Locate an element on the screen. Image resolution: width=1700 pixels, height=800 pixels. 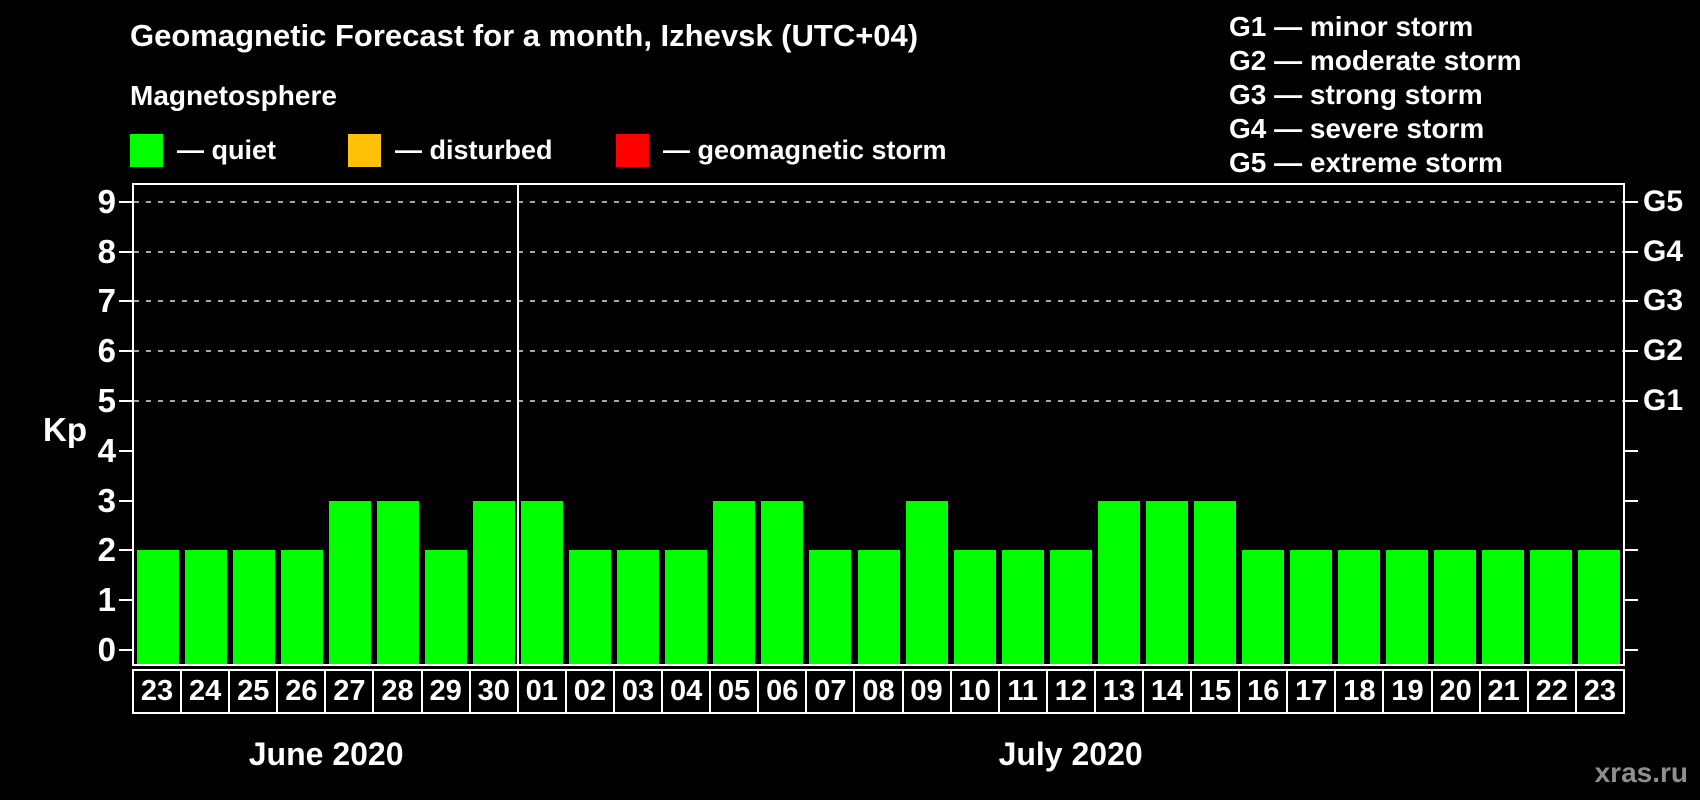
date-cell-27: 27 is located at coordinates (348, 691).